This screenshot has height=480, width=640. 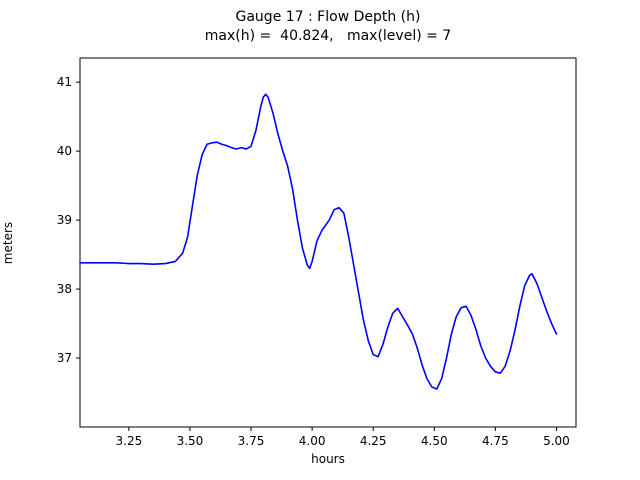 What do you see at coordinates (495, 441) in the screenshot?
I see `x-tick-label: 4.75` at bounding box center [495, 441].